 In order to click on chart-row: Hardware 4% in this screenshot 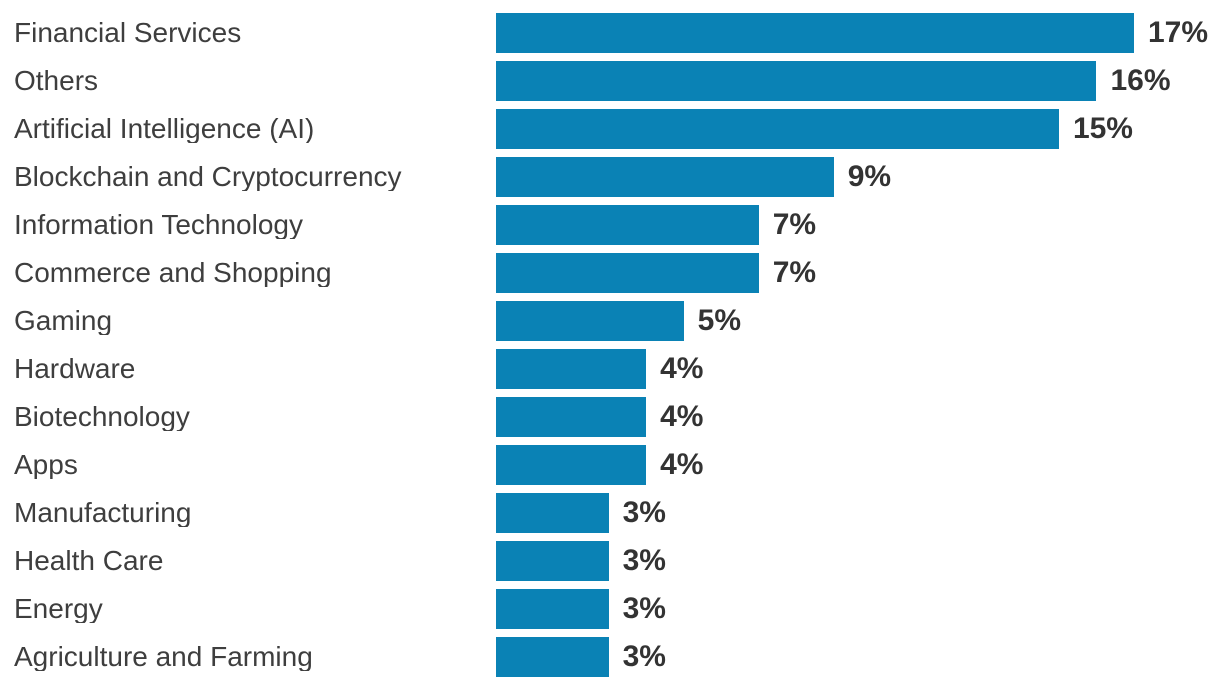, I will do `click(610, 369)`.